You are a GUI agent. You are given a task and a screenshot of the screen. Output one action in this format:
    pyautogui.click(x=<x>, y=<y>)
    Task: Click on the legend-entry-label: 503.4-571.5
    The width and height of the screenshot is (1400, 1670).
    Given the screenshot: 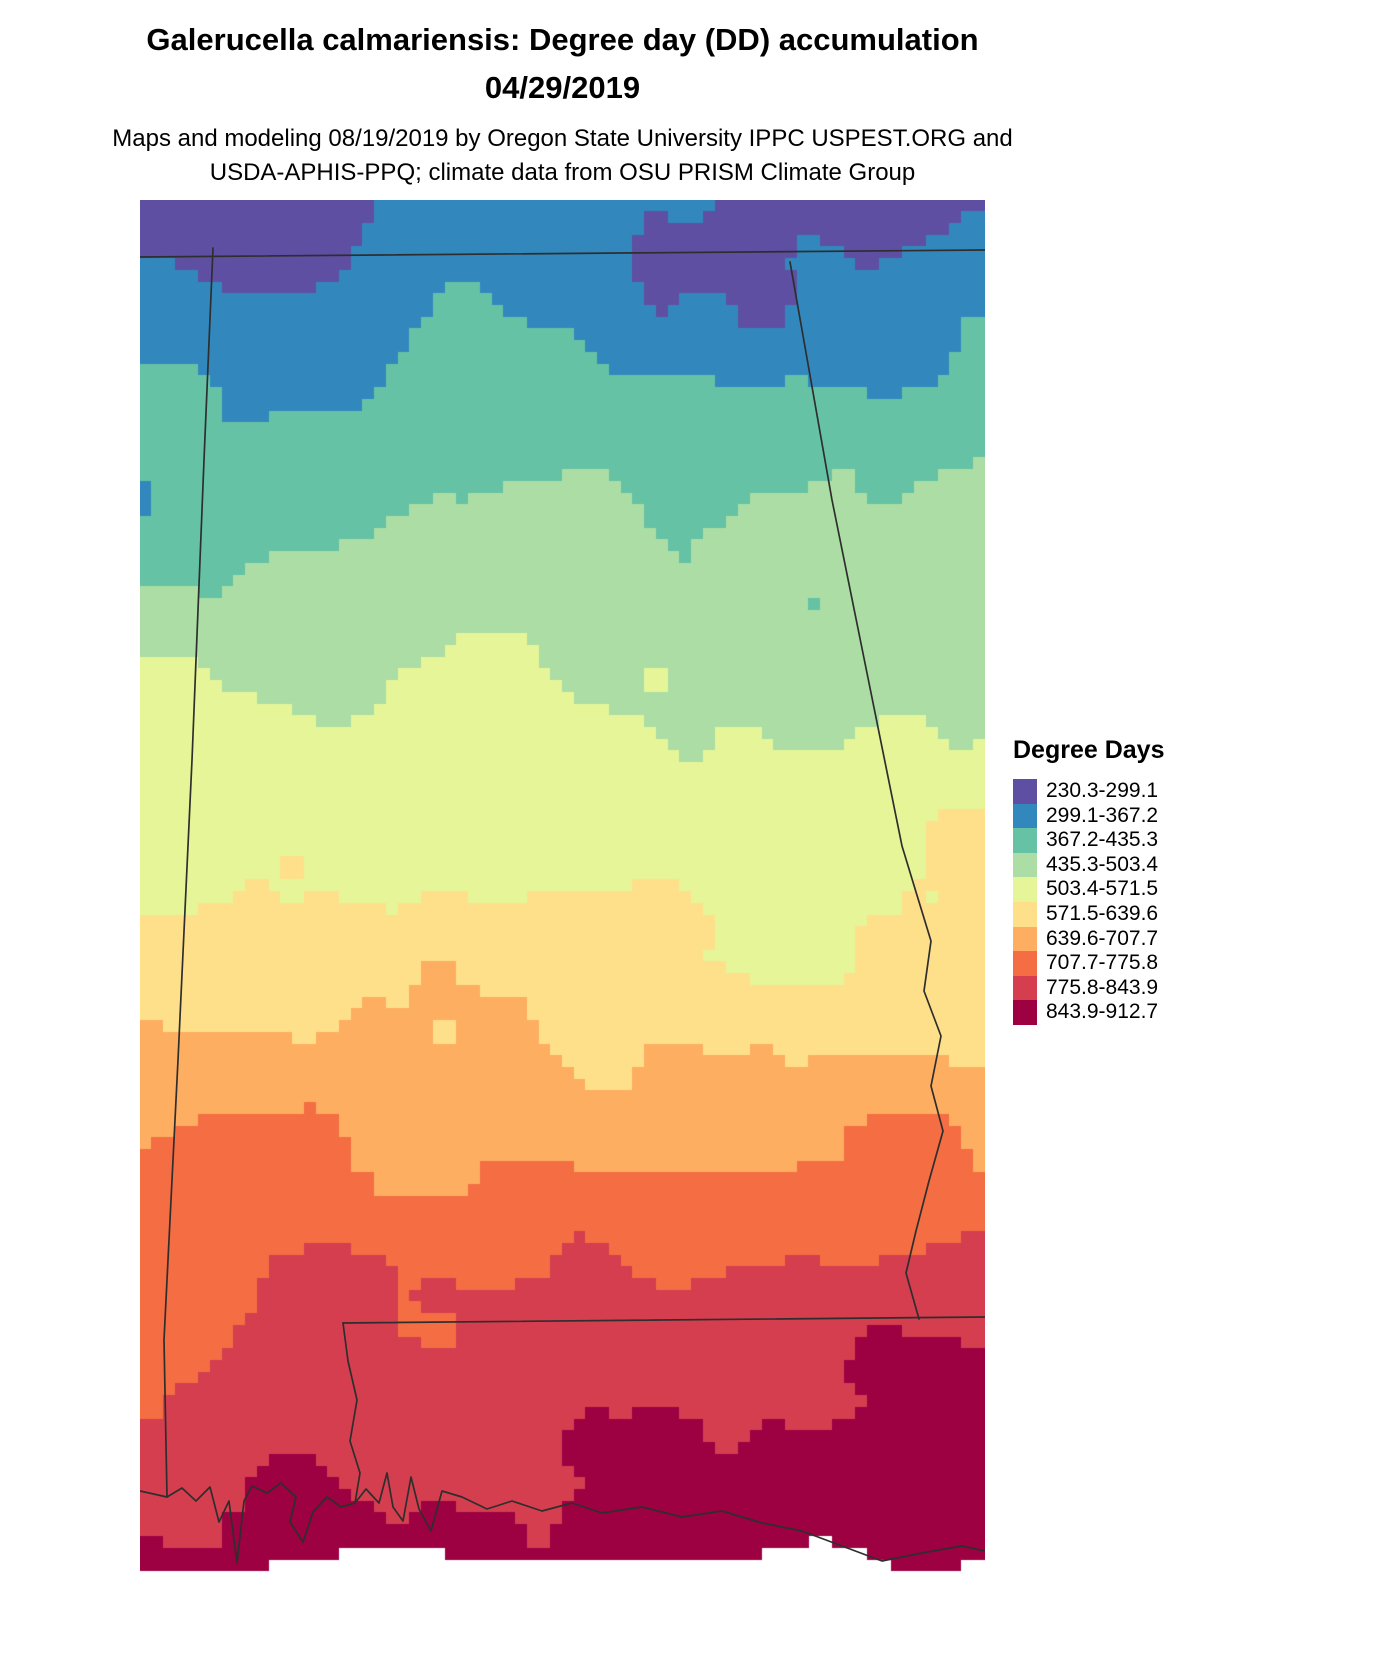 What is the action you would take?
    pyautogui.click(x=1102, y=889)
    